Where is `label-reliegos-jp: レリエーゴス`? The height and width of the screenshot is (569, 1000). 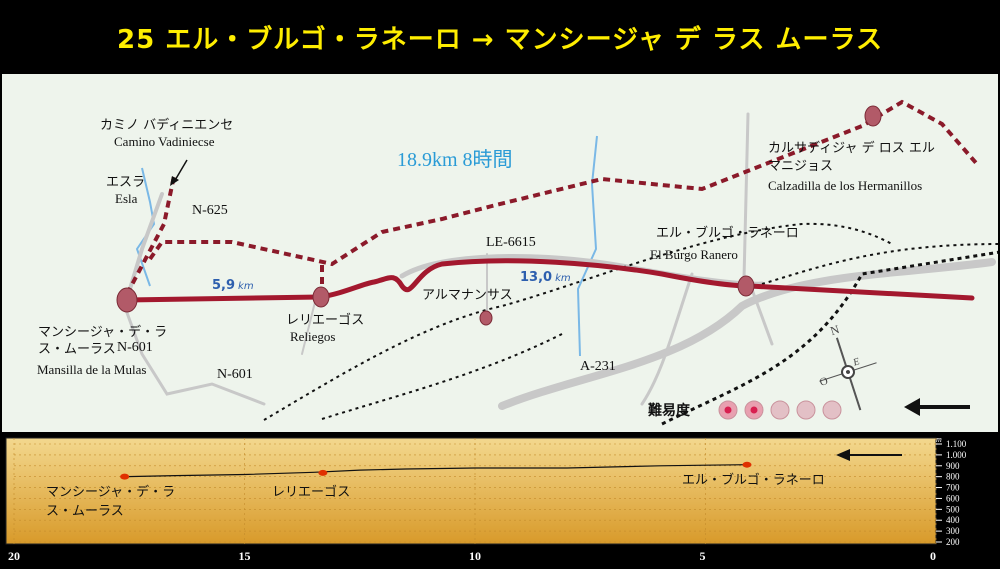 label-reliegos-jp: レリエーゴス is located at coordinates (325, 320).